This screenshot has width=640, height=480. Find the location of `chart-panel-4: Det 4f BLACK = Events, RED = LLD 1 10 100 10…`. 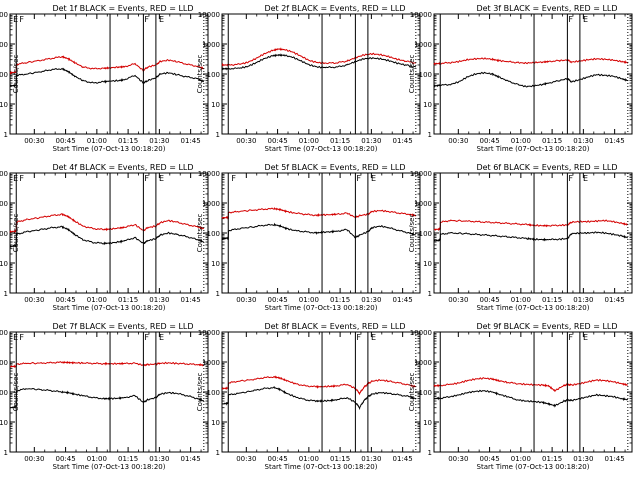

chart-panel-4: Det 4f BLACK = Events, RED = LLD 1 10 100 10… is located at coordinates (104, 237).